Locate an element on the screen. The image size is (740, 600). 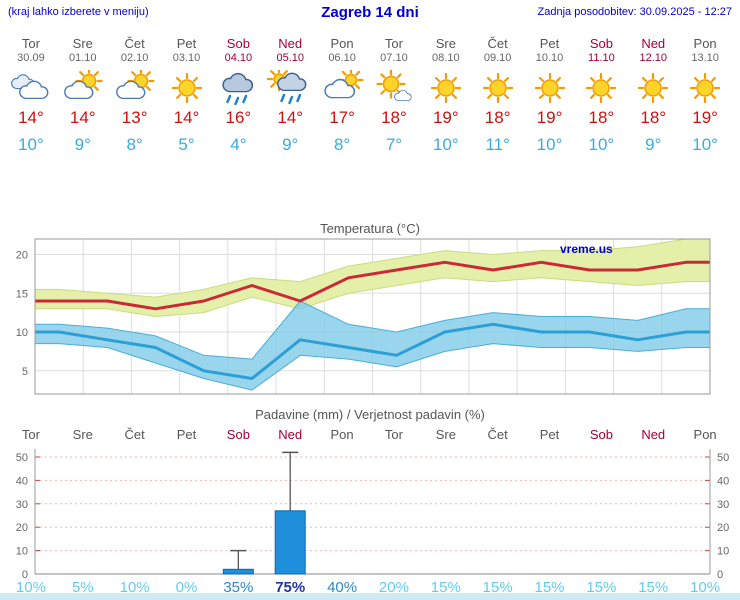
menu-hint: (kraj lahko izberete v meniju) is located at coordinates (78, 12).